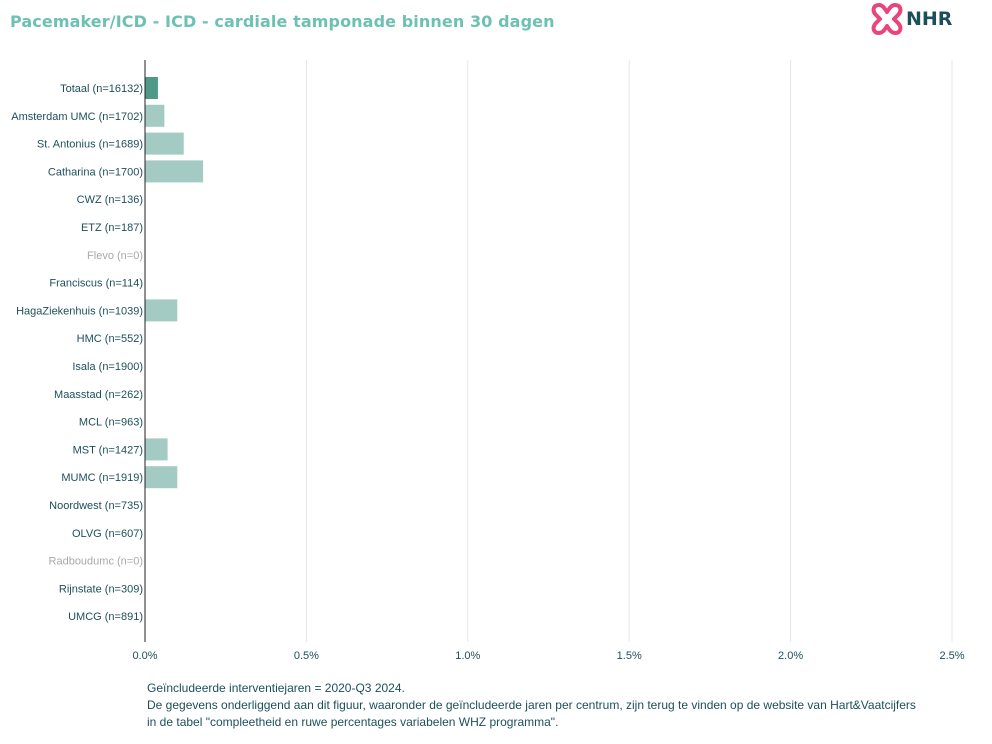 The height and width of the screenshot is (744, 992). Describe the element at coordinates (101, 589) in the screenshot. I see `category-label: Rijnstate (n=309)` at that location.